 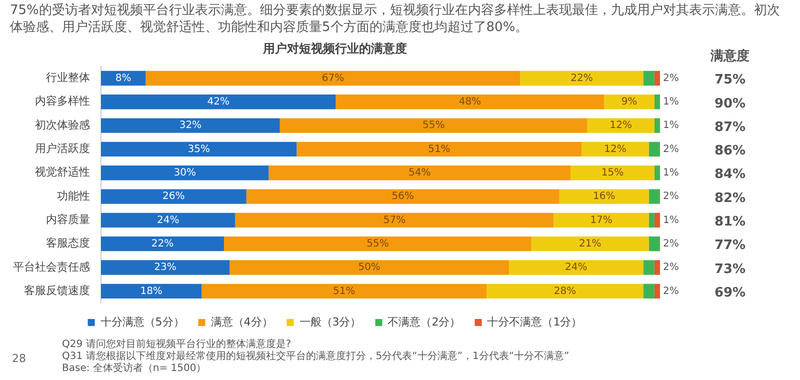 What do you see at coordinates (395, 19) in the screenshot?
I see `chart-subtitle: 75%的受访者对短视频平台行业表示满意。细分要素的数据显示，短视频行业在内容多样性上表现最佳，九成用户对其表示满意。初次体验感、用户活跃度、视觉舒适性、功能性和内容质量5个方面的满意度也均超过了80%。` at bounding box center [395, 19].